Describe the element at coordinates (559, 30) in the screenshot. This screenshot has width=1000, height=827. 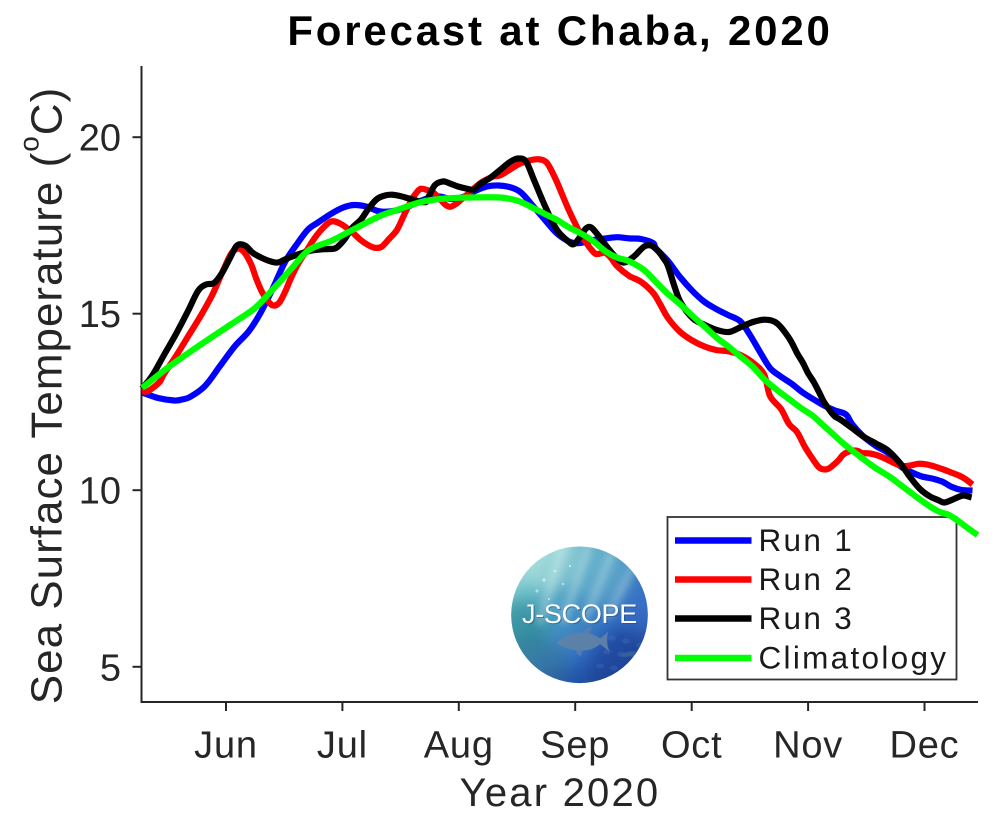
I see `svg-text: Forecast at Chaba, 2020` at that location.